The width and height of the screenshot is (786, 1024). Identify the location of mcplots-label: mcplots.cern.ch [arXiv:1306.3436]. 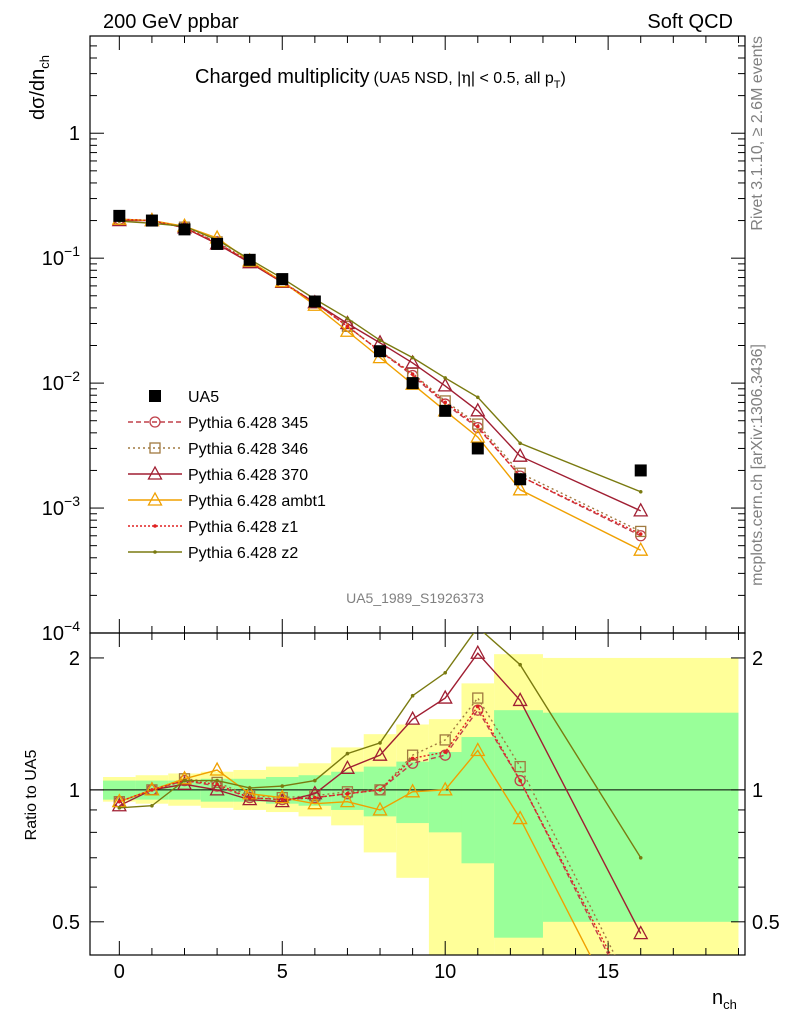
(757, 465).